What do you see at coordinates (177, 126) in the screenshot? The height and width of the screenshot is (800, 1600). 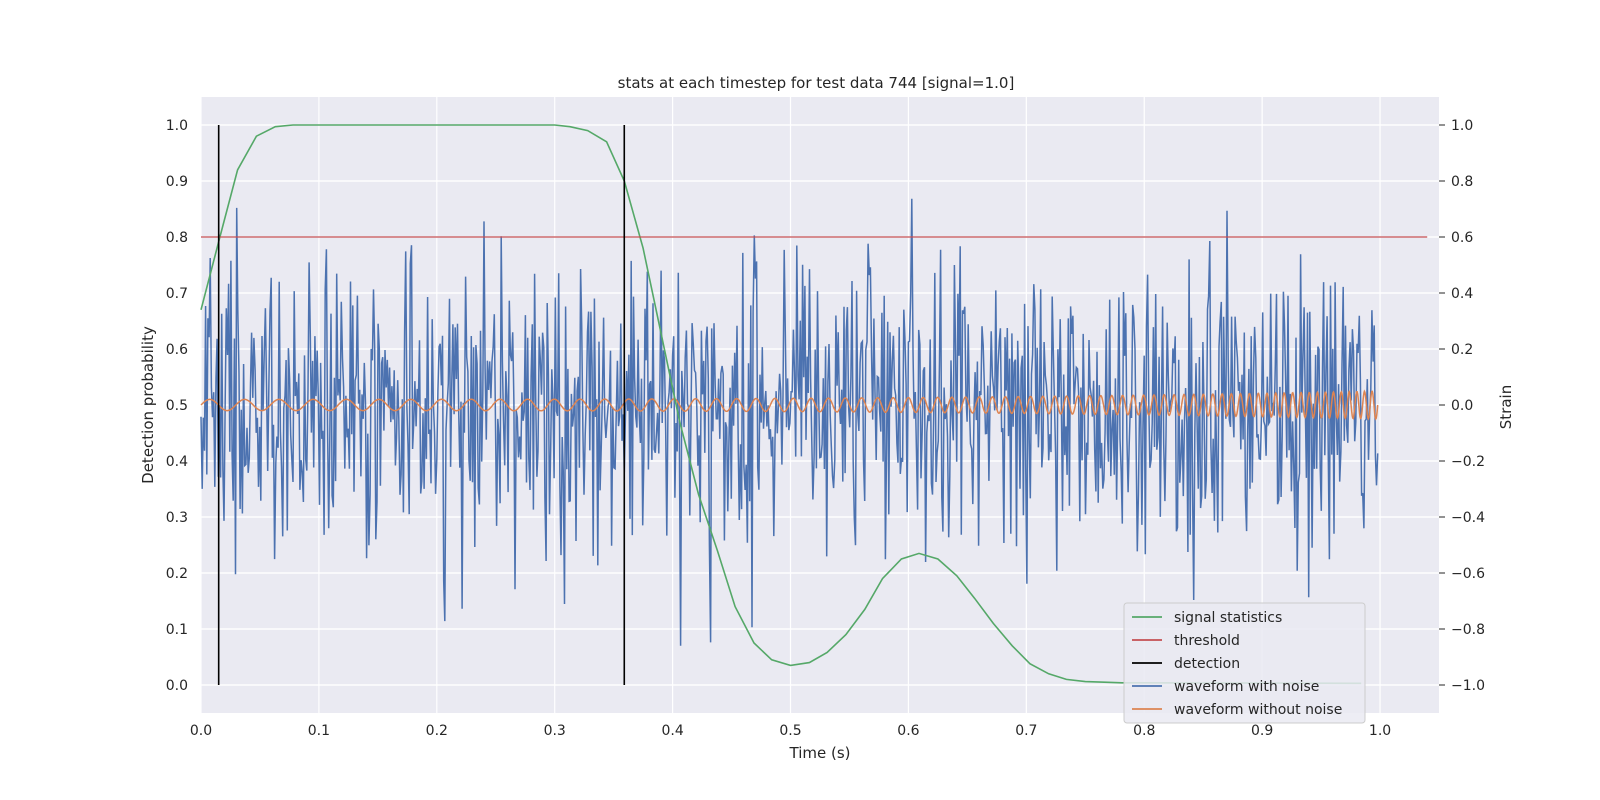 I see `y-left-tick-label: 1.0` at bounding box center [177, 126].